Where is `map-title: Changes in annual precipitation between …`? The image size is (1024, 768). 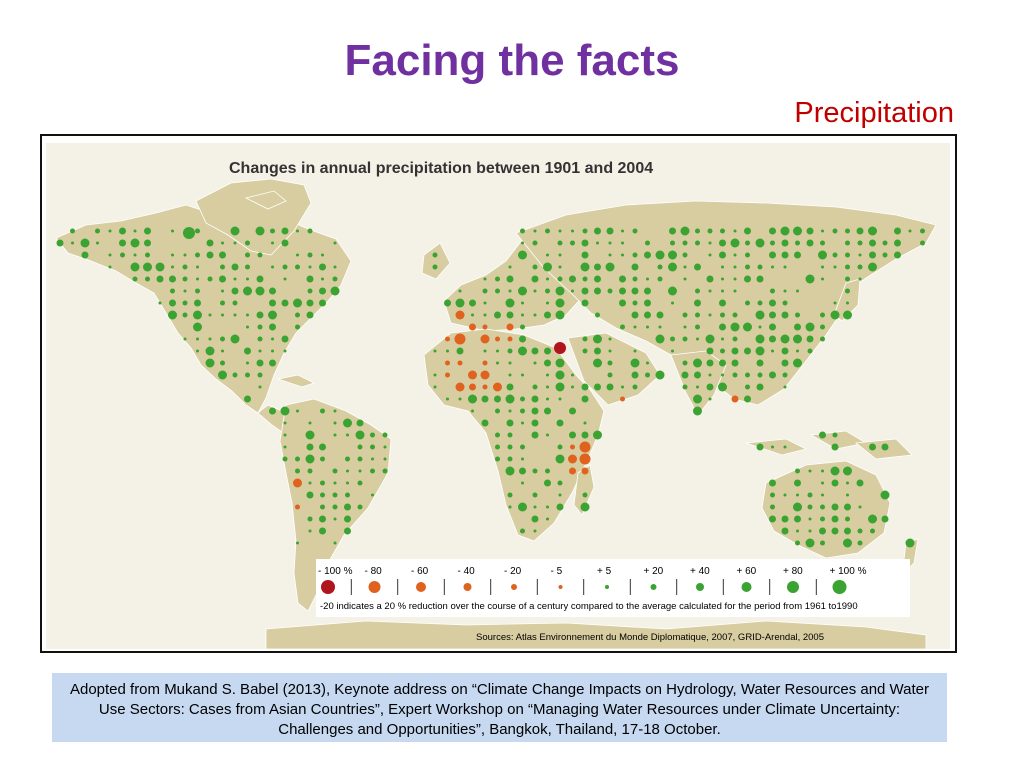
map-title: Changes in annual precipitation between … is located at coordinates (441, 168).